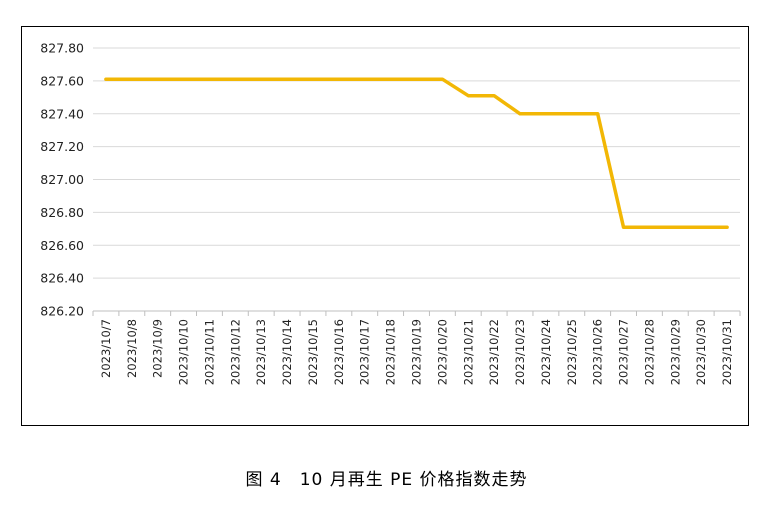 The width and height of the screenshot is (773, 513). I want to click on y-tick-label: 827.00, so click(62, 179).